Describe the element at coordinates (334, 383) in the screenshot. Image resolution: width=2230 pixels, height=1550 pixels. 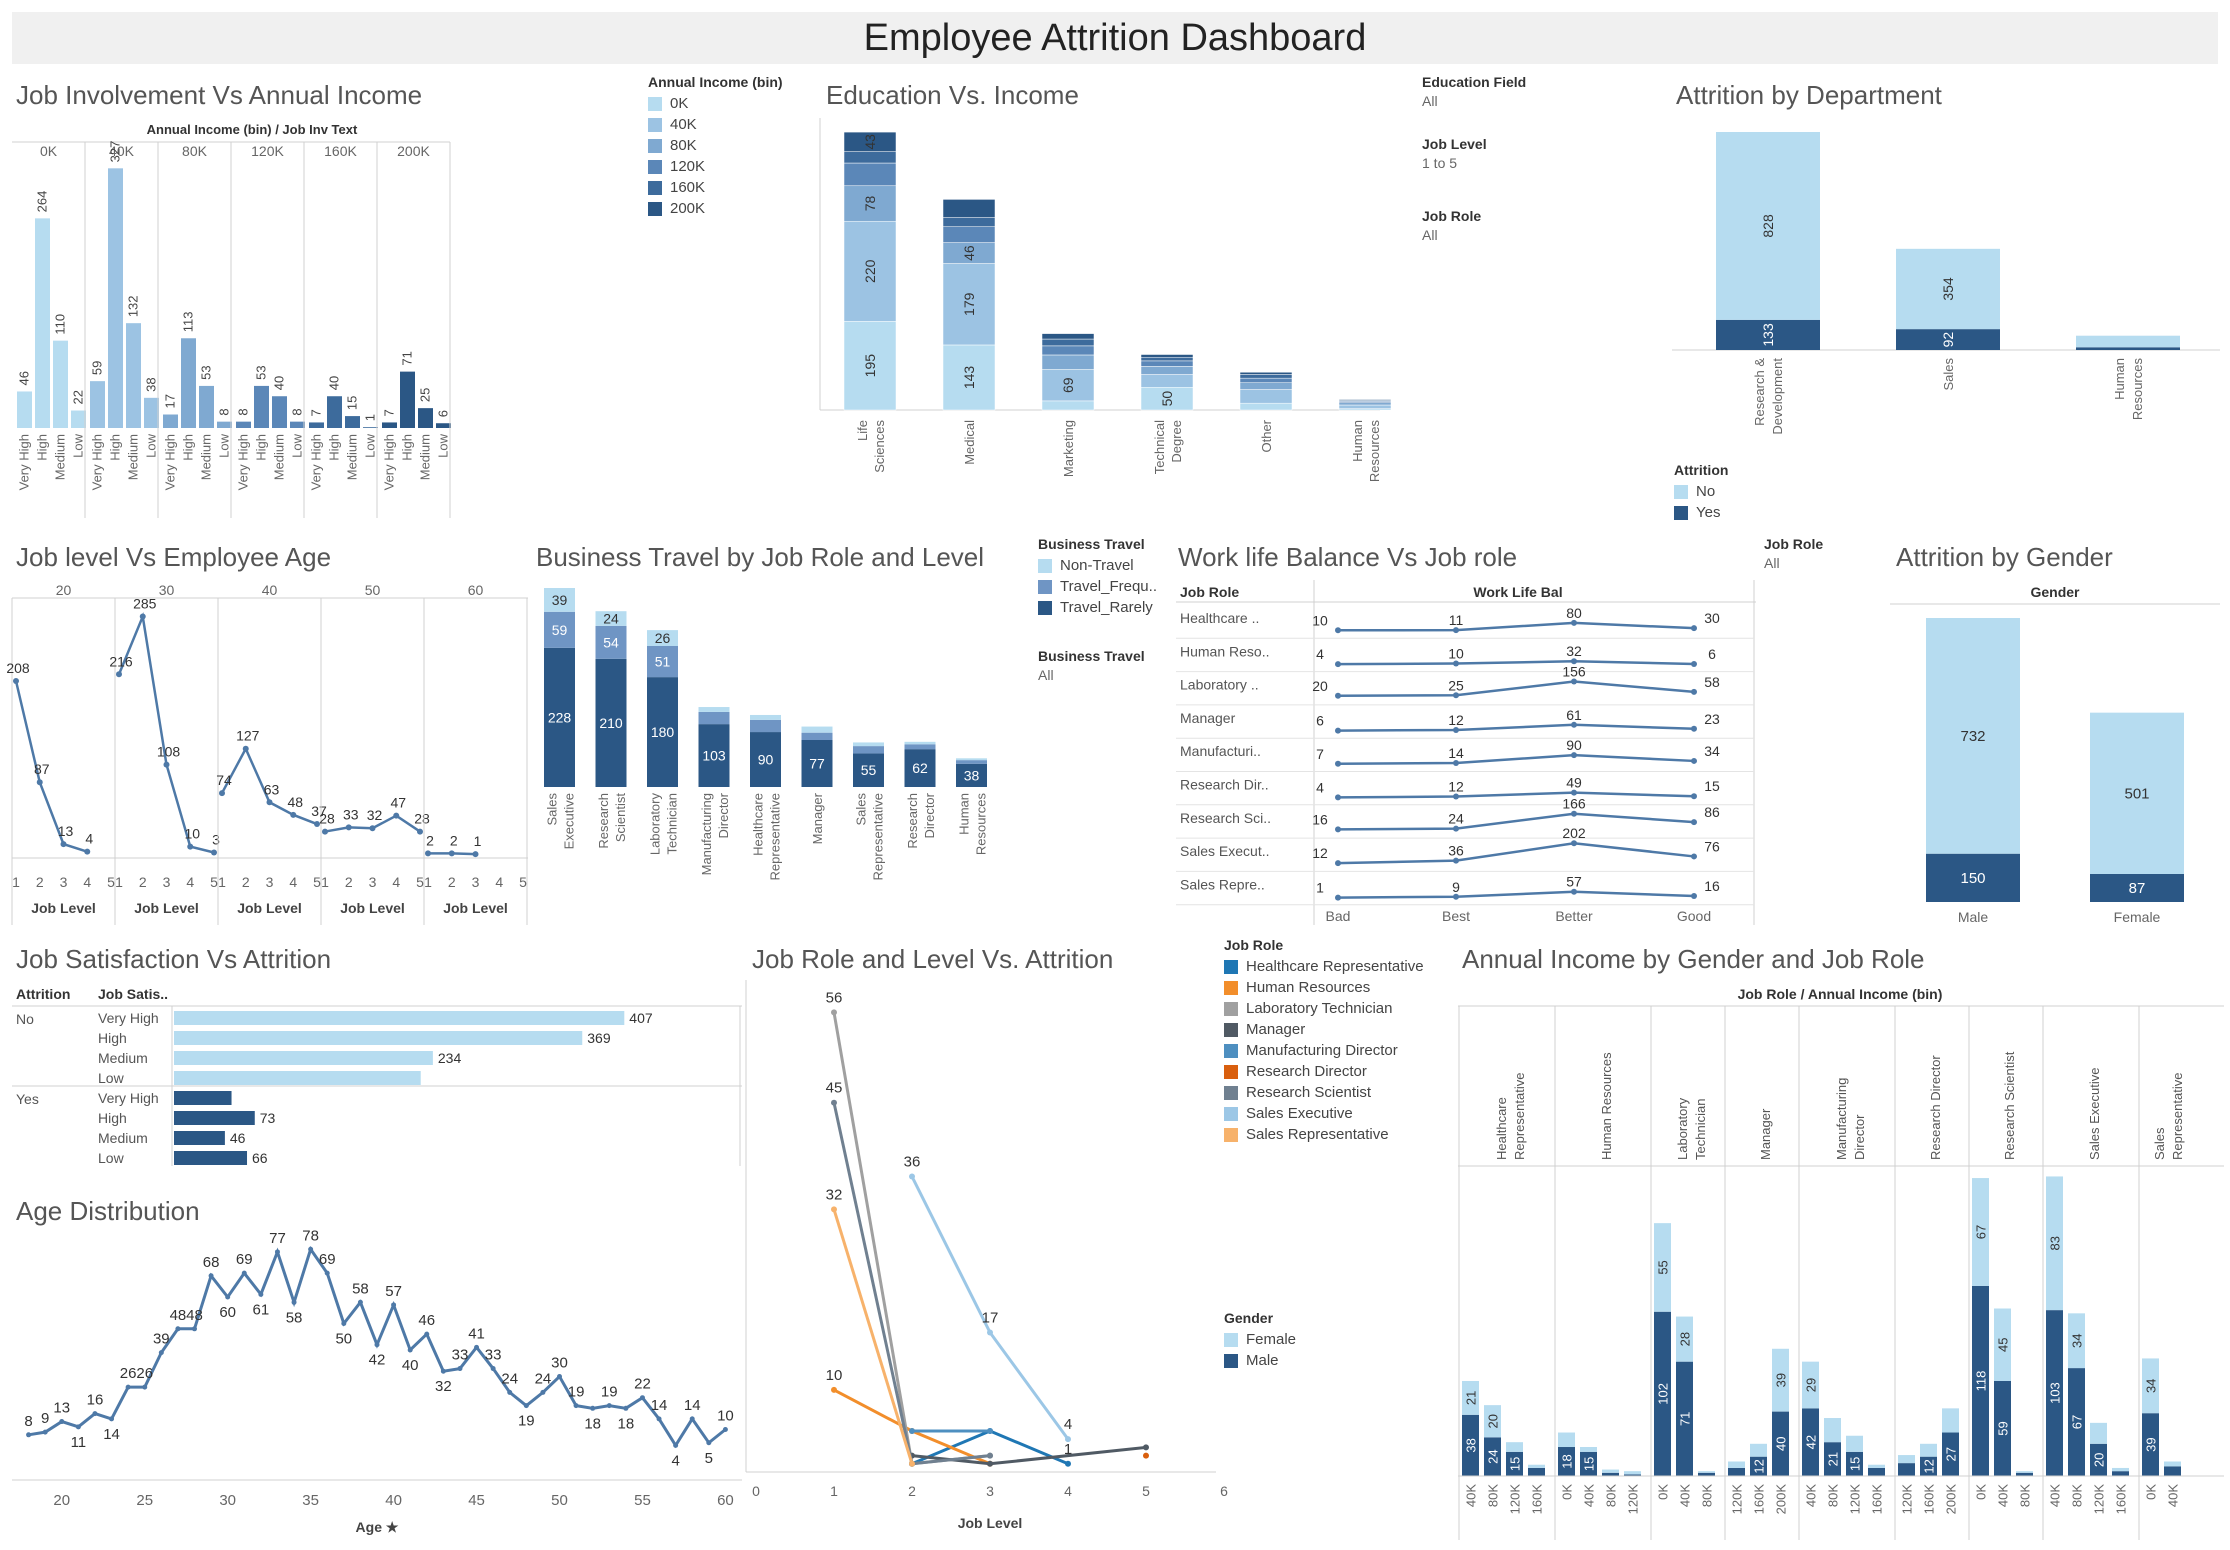
I see `data-label: 40` at that location.